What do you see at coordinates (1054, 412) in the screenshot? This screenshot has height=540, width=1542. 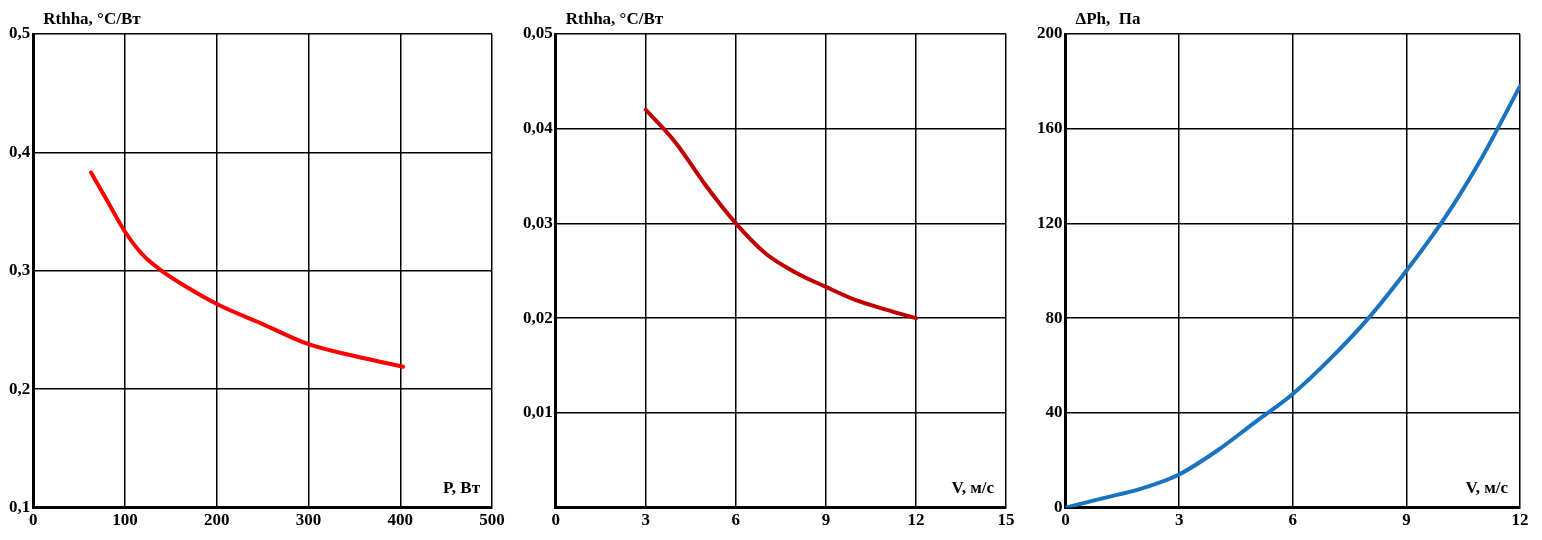 I see `y-tick-label: 40` at bounding box center [1054, 412].